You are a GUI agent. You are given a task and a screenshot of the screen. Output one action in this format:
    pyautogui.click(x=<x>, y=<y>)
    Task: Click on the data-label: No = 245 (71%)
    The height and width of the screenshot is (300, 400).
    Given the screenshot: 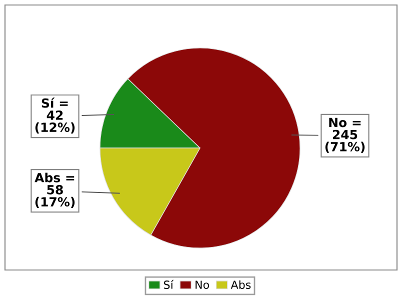 What is the action you would take?
    pyautogui.click(x=345, y=135)
    